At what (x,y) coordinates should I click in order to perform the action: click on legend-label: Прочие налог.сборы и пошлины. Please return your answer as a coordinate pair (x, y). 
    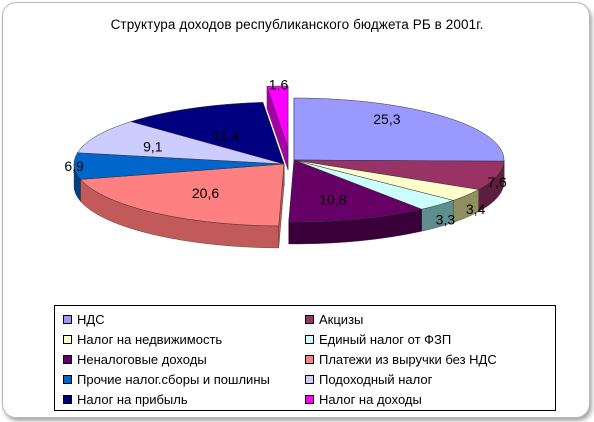
    Looking at the image, I should click on (173, 379).